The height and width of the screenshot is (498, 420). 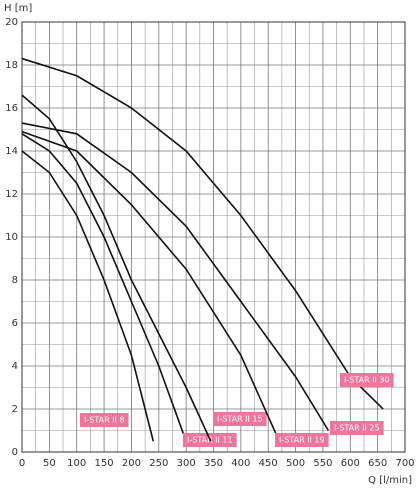 I want to click on curve-label-text: I-STAR II 19, so click(x=302, y=440).